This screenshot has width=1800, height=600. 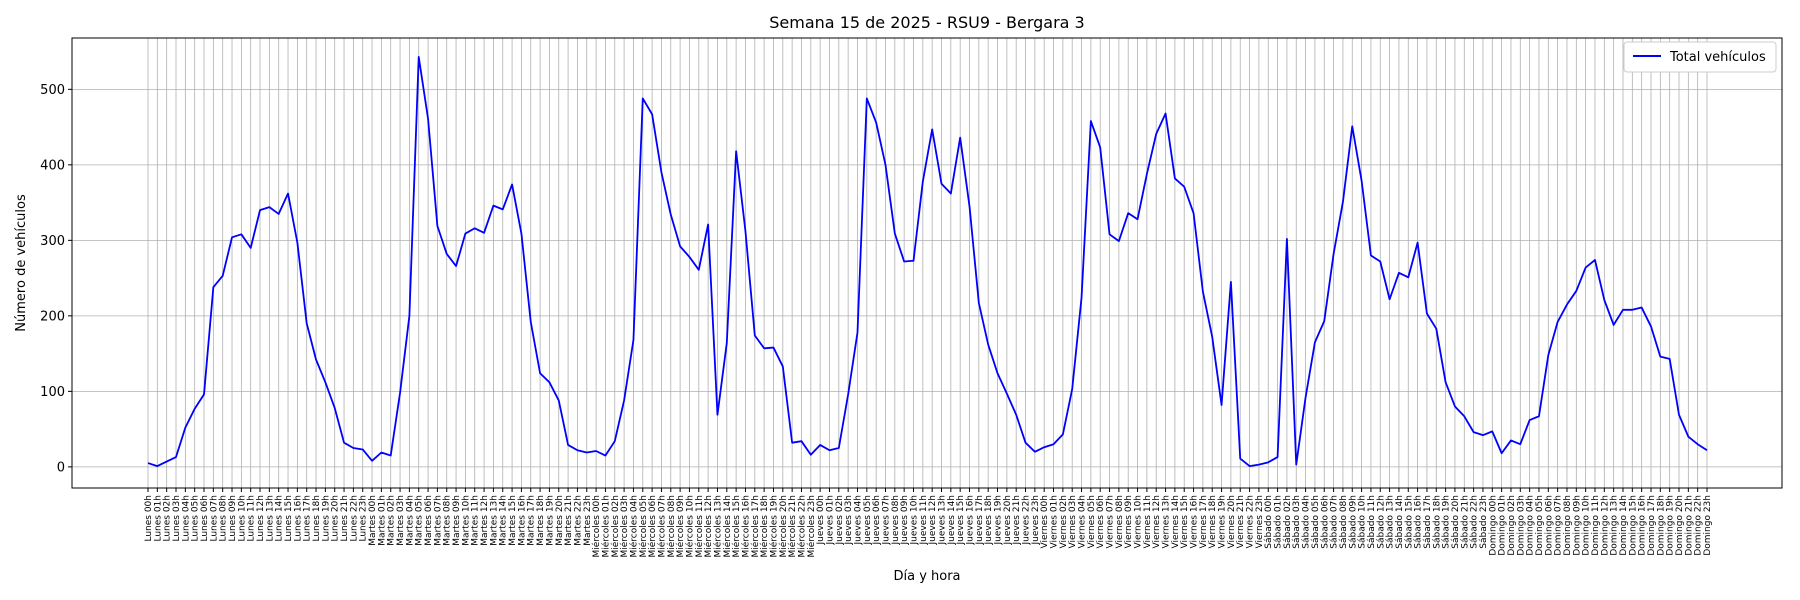 What do you see at coordinates (1689, 525) in the screenshot?
I see `x-tick-label: Domingo 21h` at bounding box center [1689, 525].